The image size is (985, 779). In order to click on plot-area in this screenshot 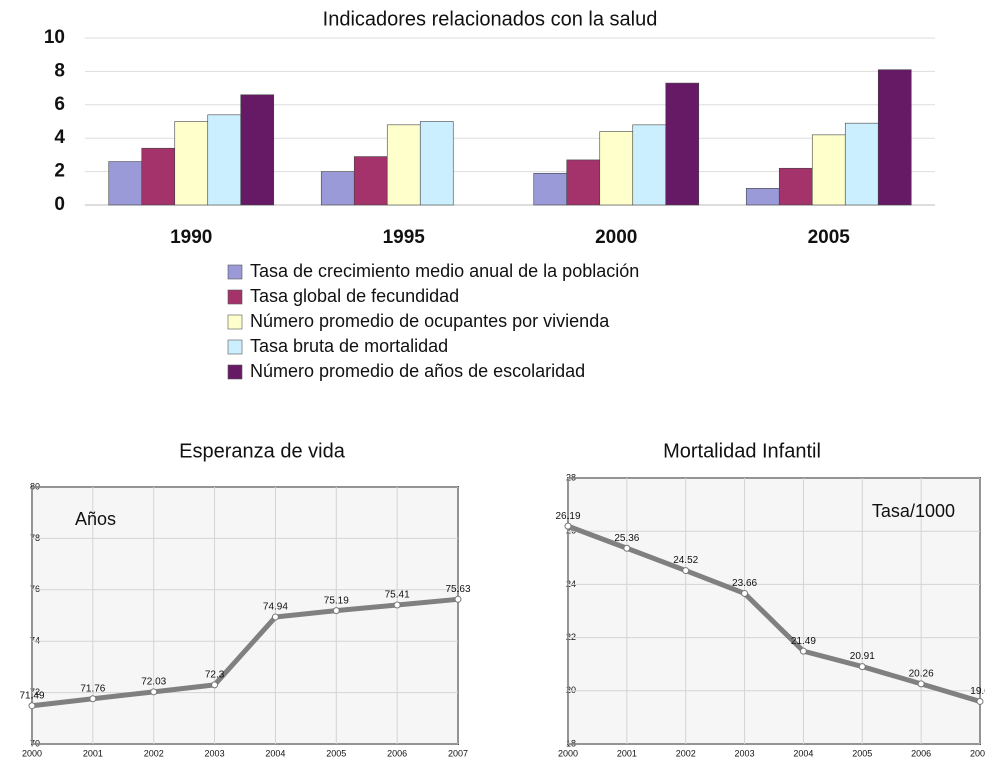, I will do `click(774, 611)`.